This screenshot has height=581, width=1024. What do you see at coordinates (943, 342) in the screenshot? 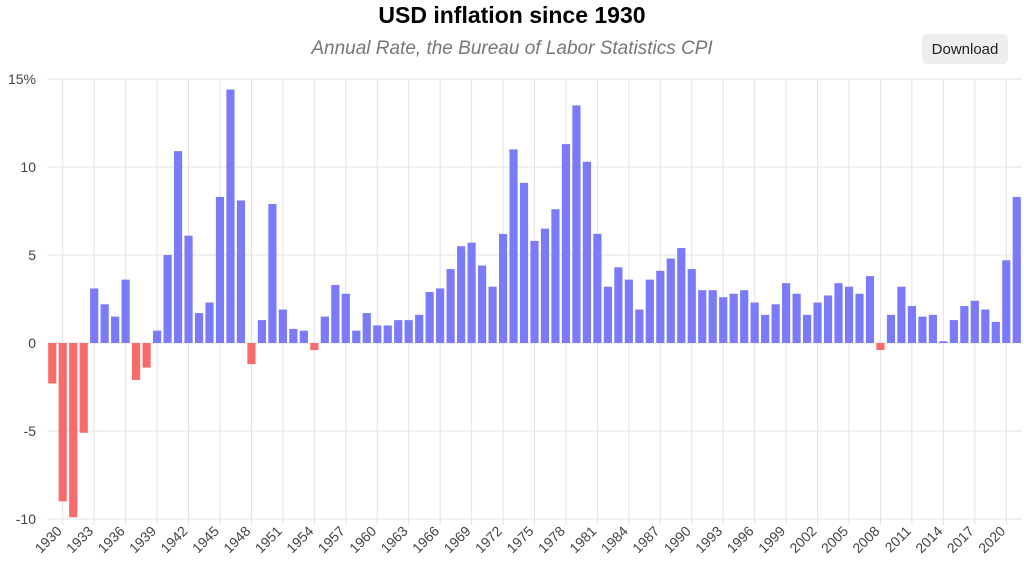
I see `bar-2014` at bounding box center [943, 342].